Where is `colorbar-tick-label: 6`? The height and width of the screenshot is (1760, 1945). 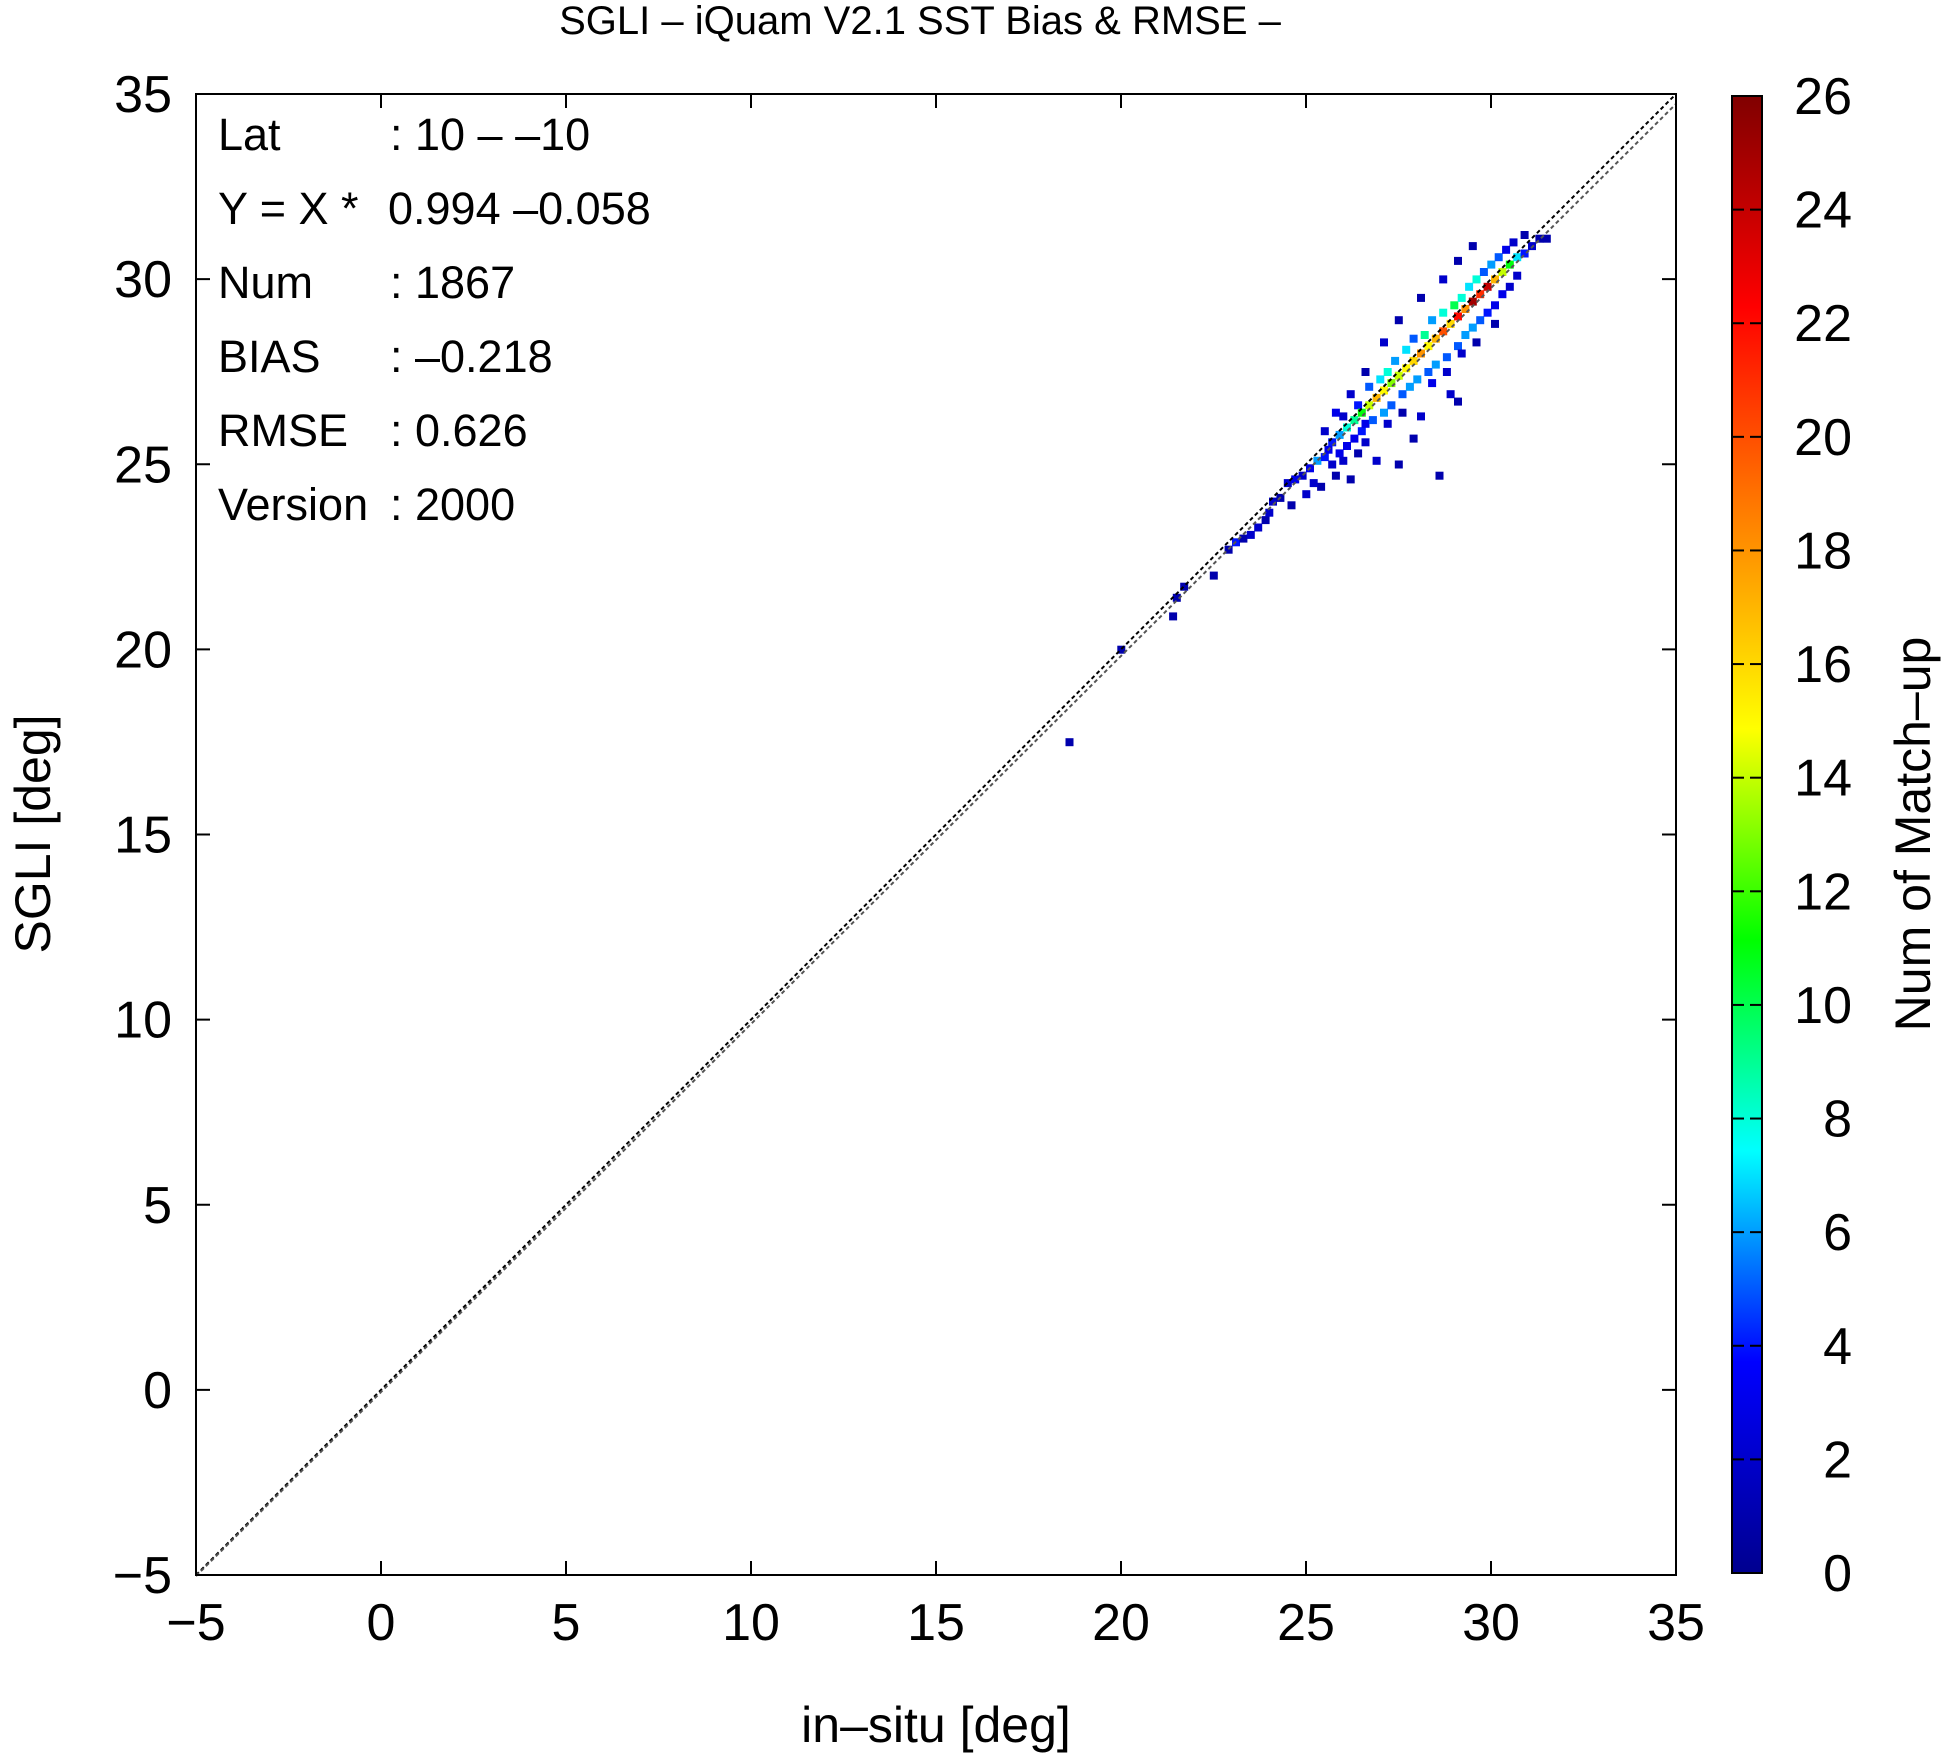
colorbar-tick-label: 6 is located at coordinates (1837, 1233).